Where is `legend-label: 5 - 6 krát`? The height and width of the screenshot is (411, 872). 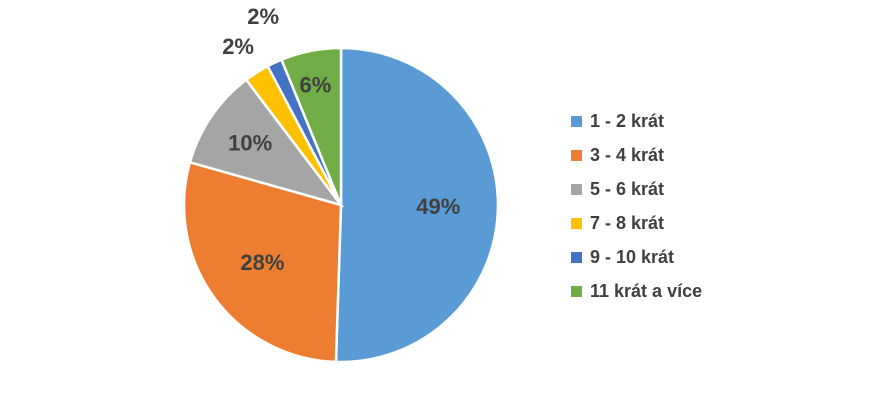 legend-label: 5 - 6 krát is located at coordinates (627, 188).